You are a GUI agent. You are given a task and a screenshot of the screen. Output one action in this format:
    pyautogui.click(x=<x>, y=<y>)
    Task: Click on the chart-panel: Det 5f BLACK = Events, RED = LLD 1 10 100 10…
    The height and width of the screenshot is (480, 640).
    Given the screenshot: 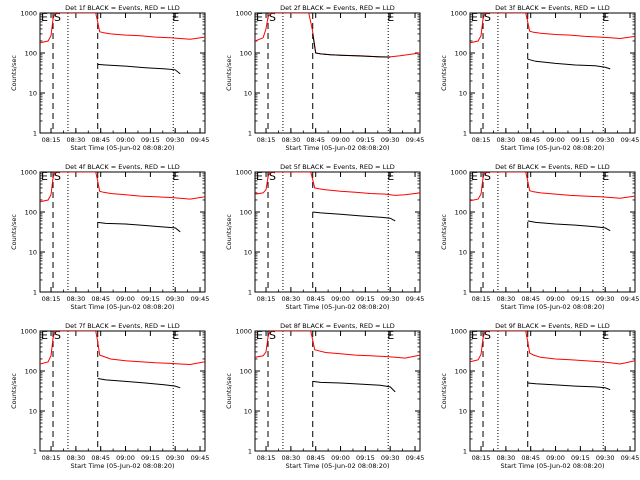 What is the action you would take?
    pyautogui.click(x=324, y=237)
    